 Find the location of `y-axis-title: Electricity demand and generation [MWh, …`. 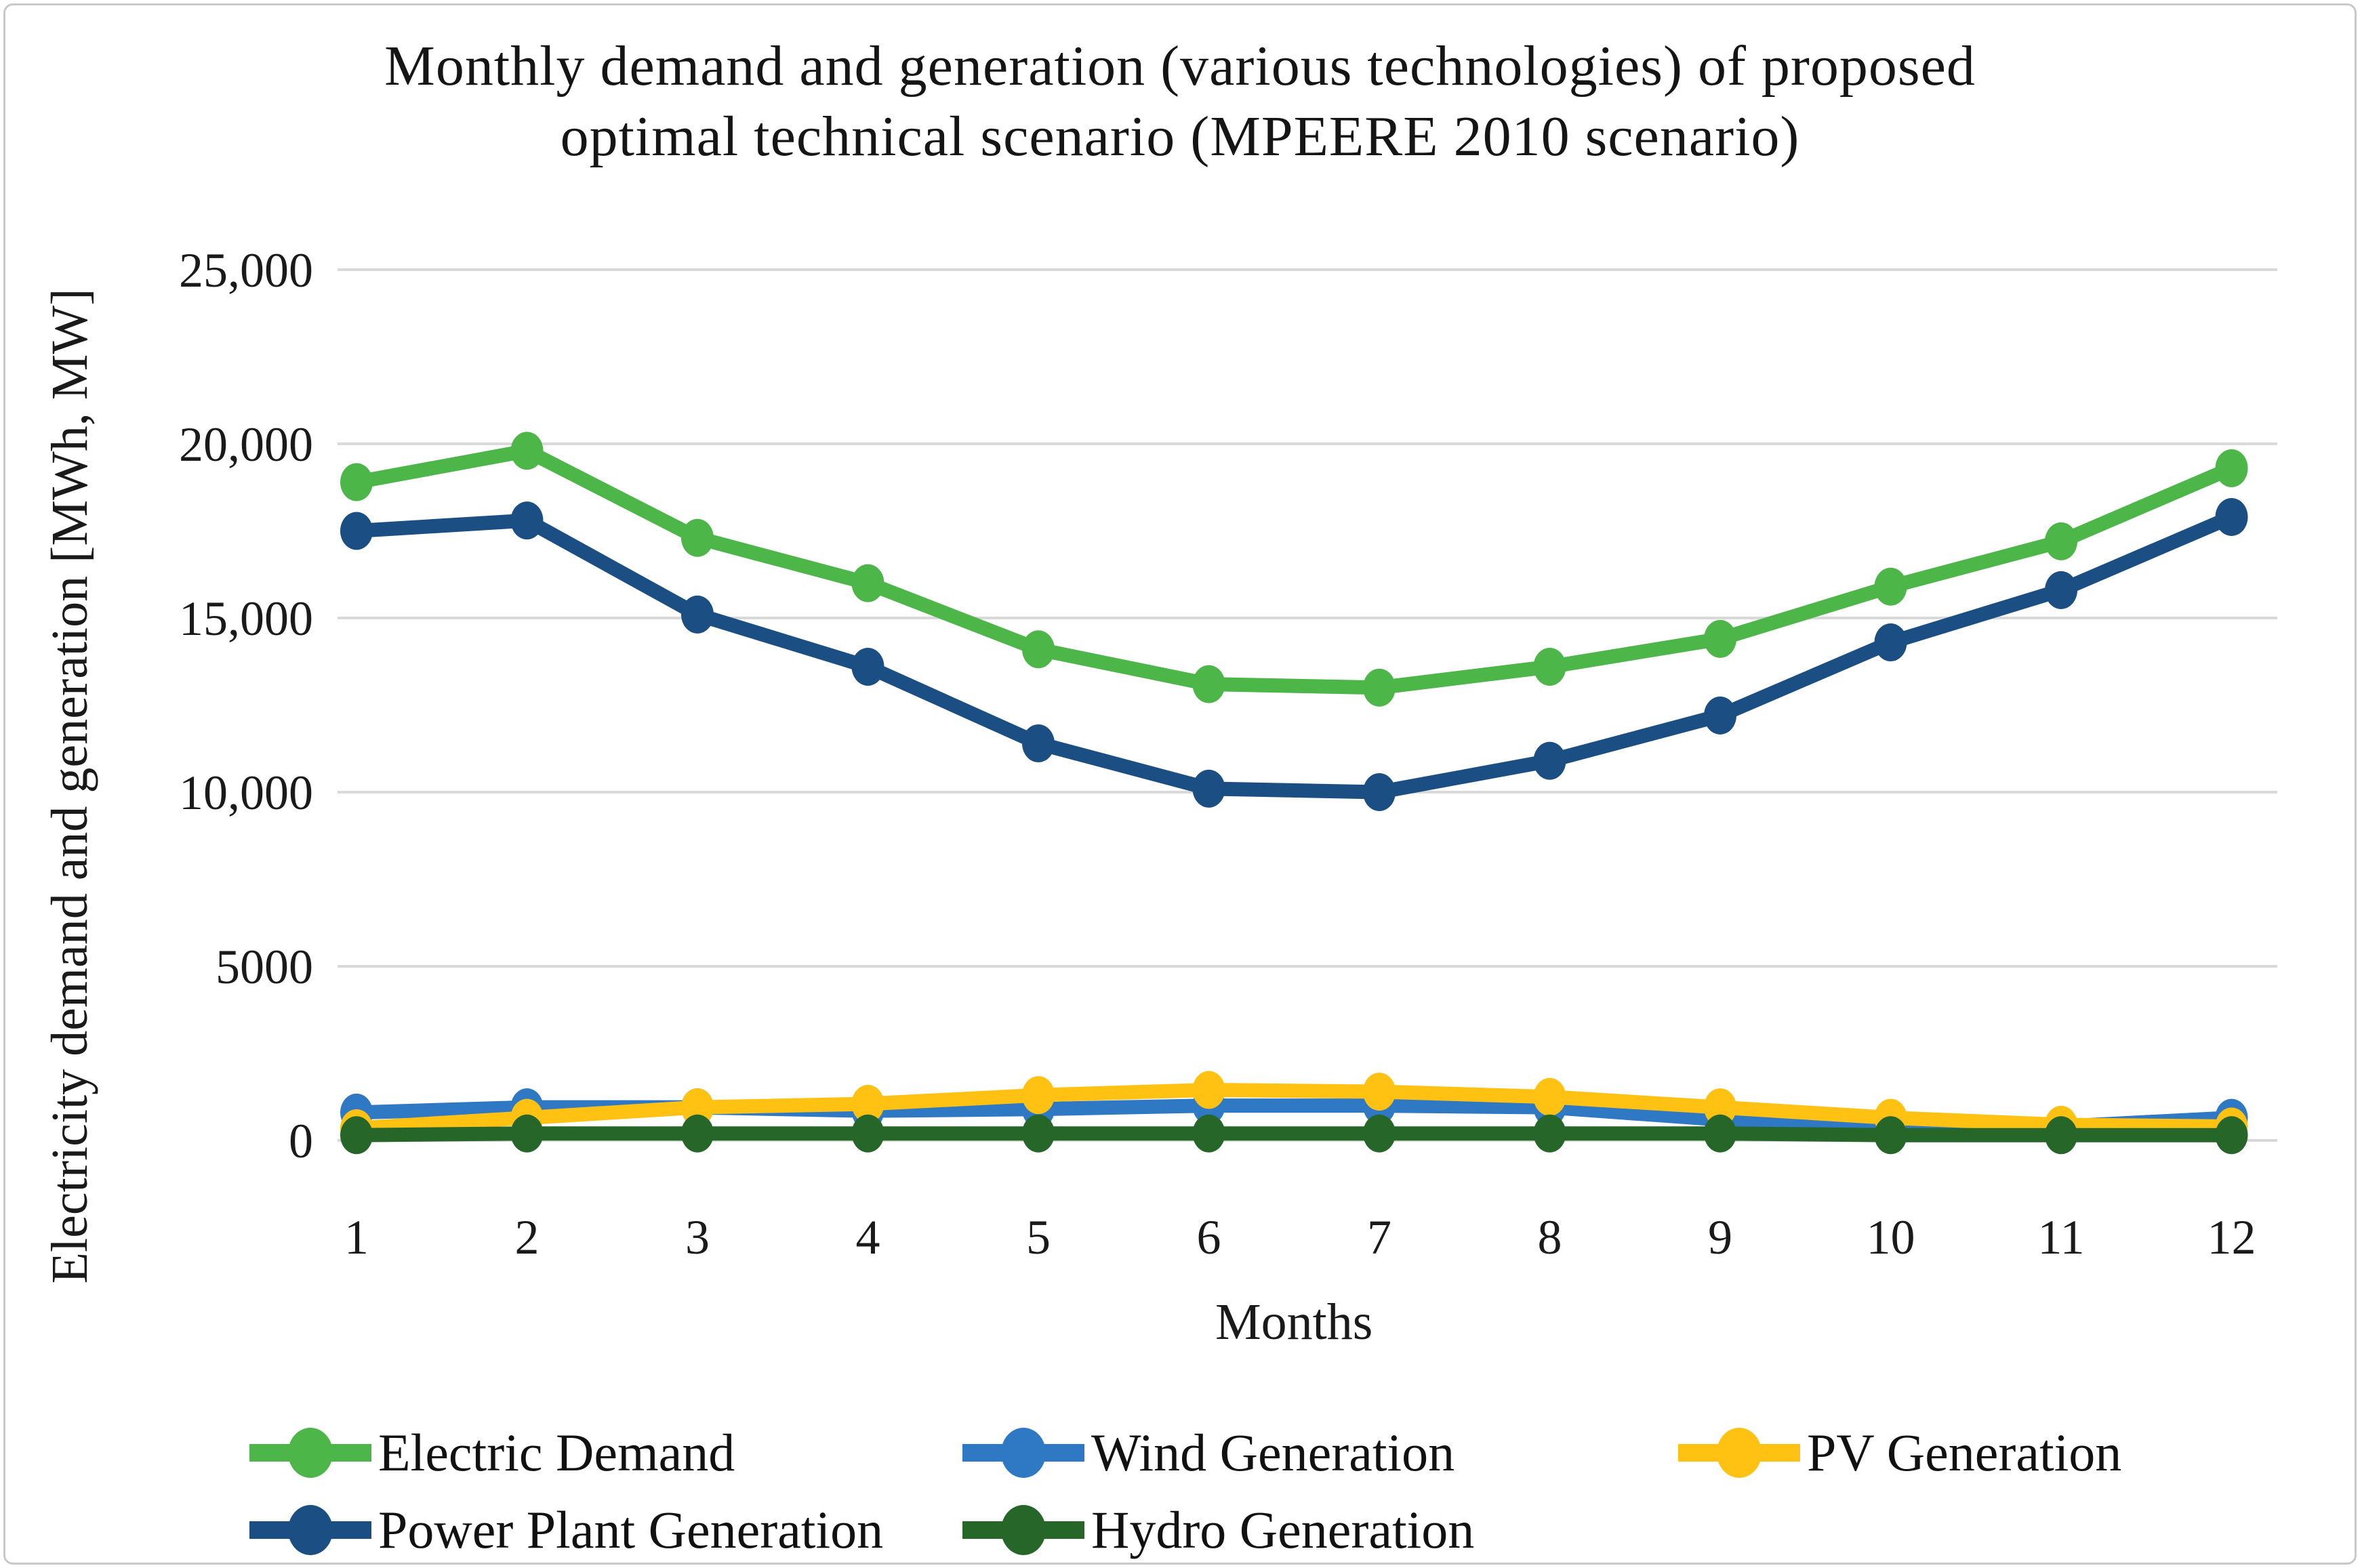

y-axis-title: Electricity demand and generation [MWh, … is located at coordinates (70, 786).